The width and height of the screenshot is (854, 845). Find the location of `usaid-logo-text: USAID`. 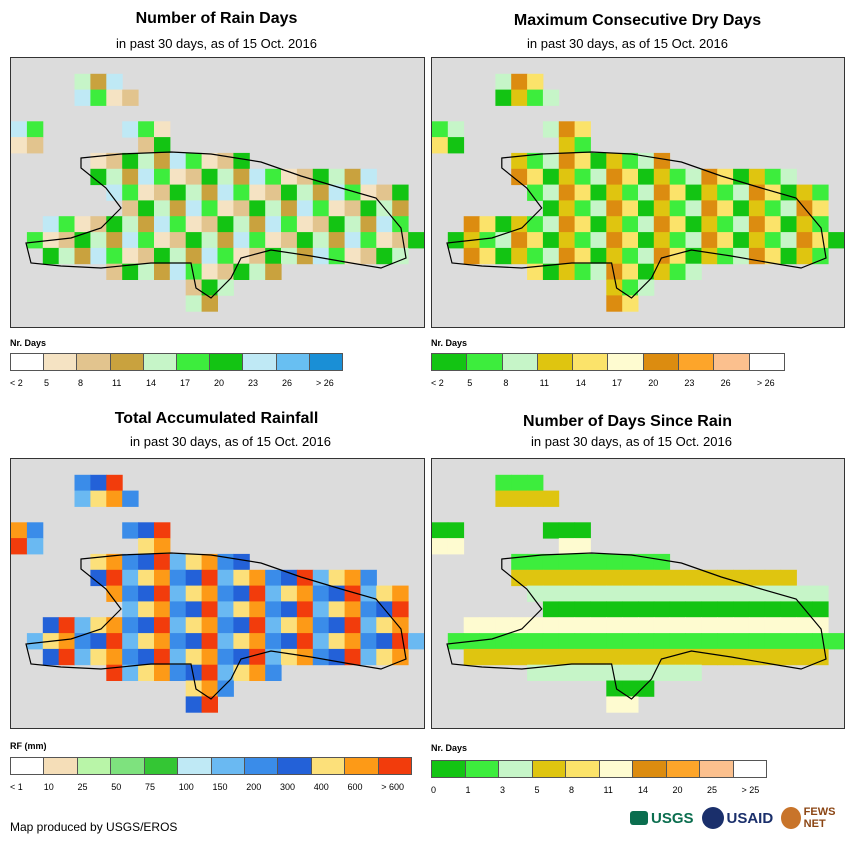

usaid-logo-text: USAID is located at coordinates (750, 818).